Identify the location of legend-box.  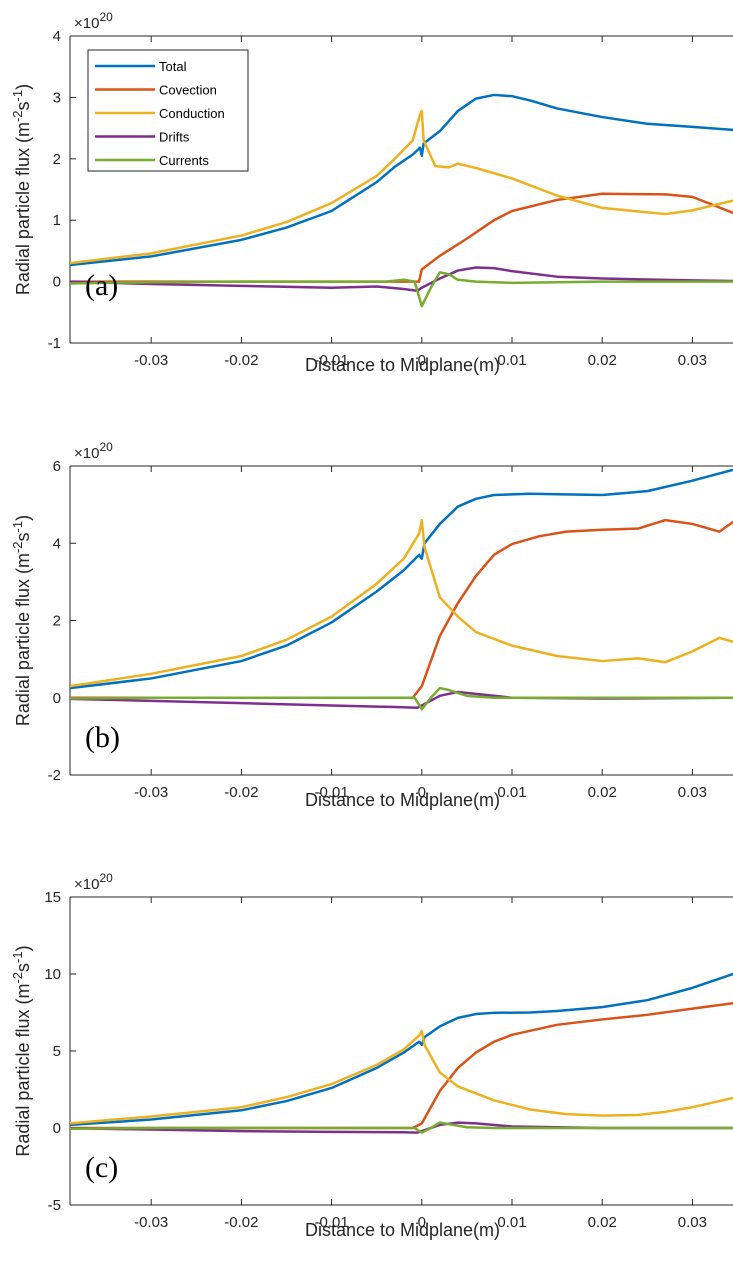
(168, 110).